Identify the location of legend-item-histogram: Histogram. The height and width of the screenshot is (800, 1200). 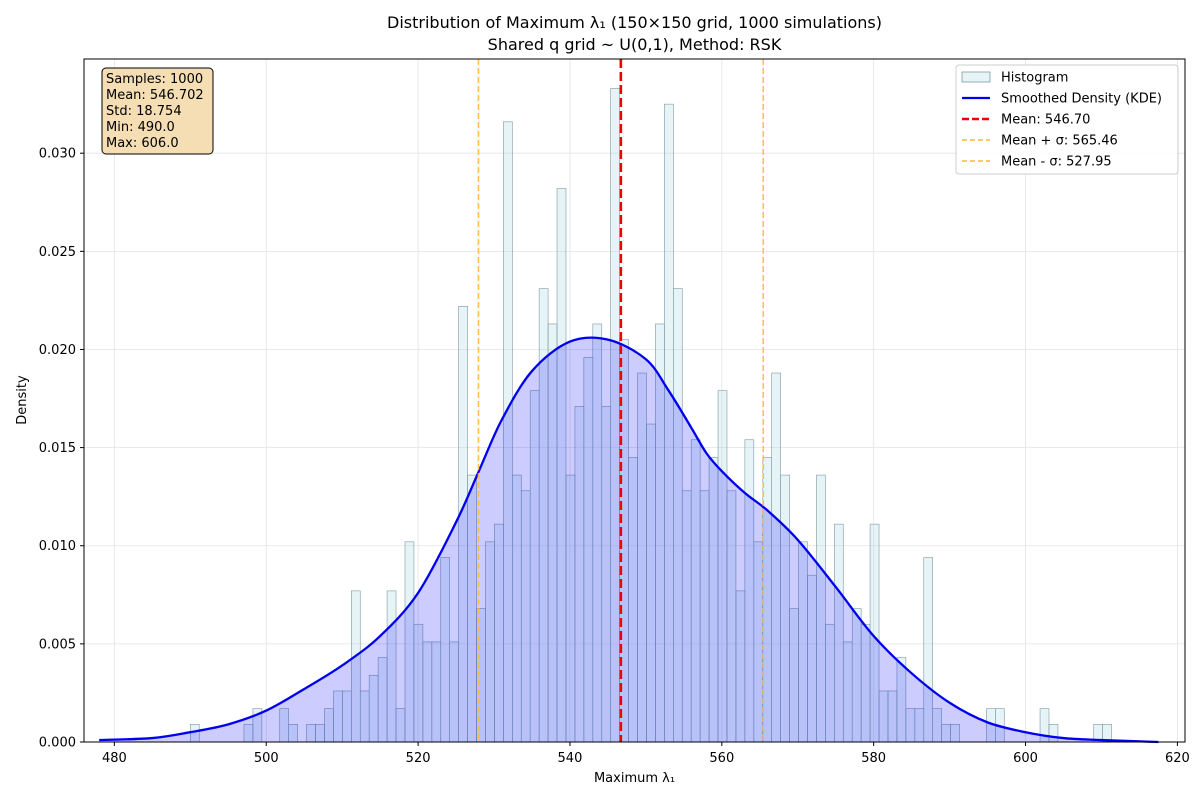
(1014, 78).